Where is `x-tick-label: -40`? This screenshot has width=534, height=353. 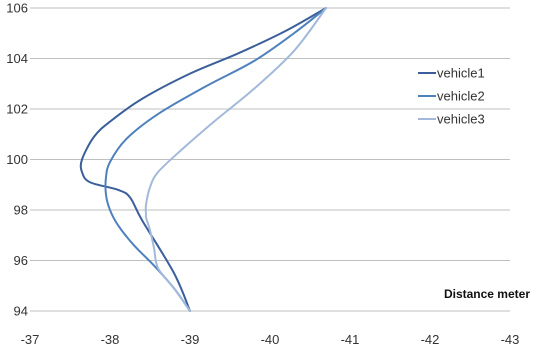
x-tick-label: -40 is located at coordinates (270, 339).